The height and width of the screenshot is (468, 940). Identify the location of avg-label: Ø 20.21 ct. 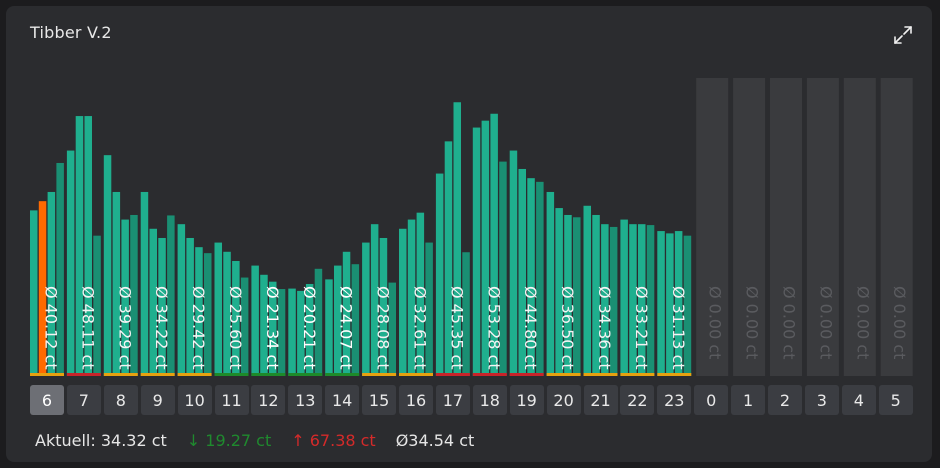
(309, 328).